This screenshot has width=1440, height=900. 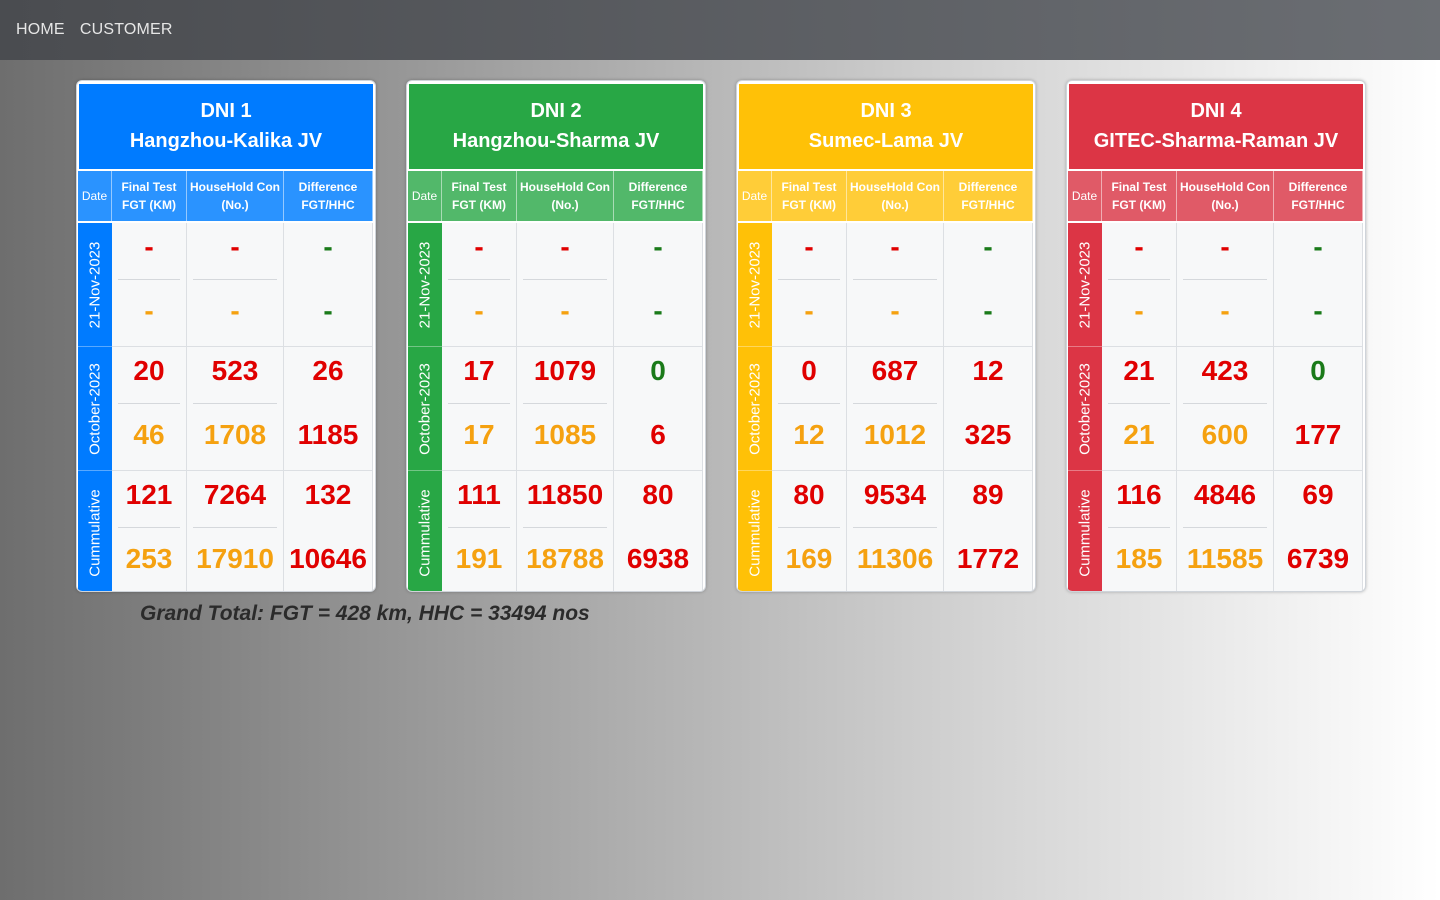 I want to click on value-bottom: 11585, so click(x=1225, y=558).